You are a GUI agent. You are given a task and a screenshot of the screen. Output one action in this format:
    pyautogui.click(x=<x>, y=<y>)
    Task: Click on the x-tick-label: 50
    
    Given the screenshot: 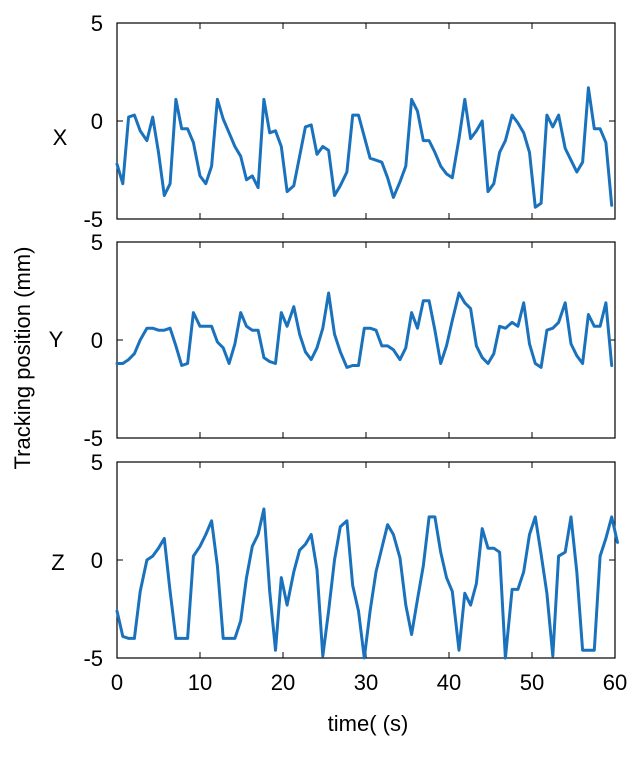 What is the action you would take?
    pyautogui.click(x=532, y=682)
    